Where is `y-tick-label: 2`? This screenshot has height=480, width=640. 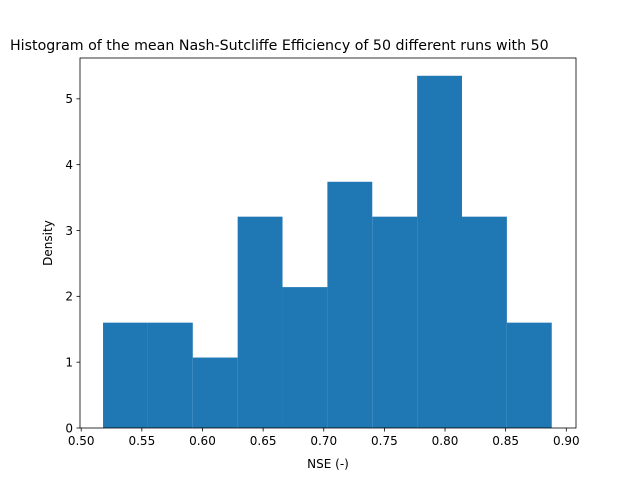 y-tick-label: 2 is located at coordinates (69, 297).